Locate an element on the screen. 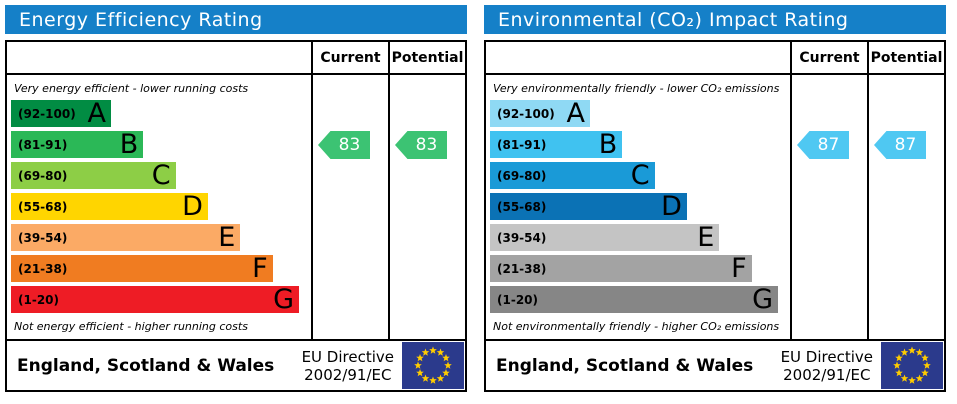 The height and width of the screenshot is (404, 957). potential-rating-cell: 83 is located at coordinates (426, 207).